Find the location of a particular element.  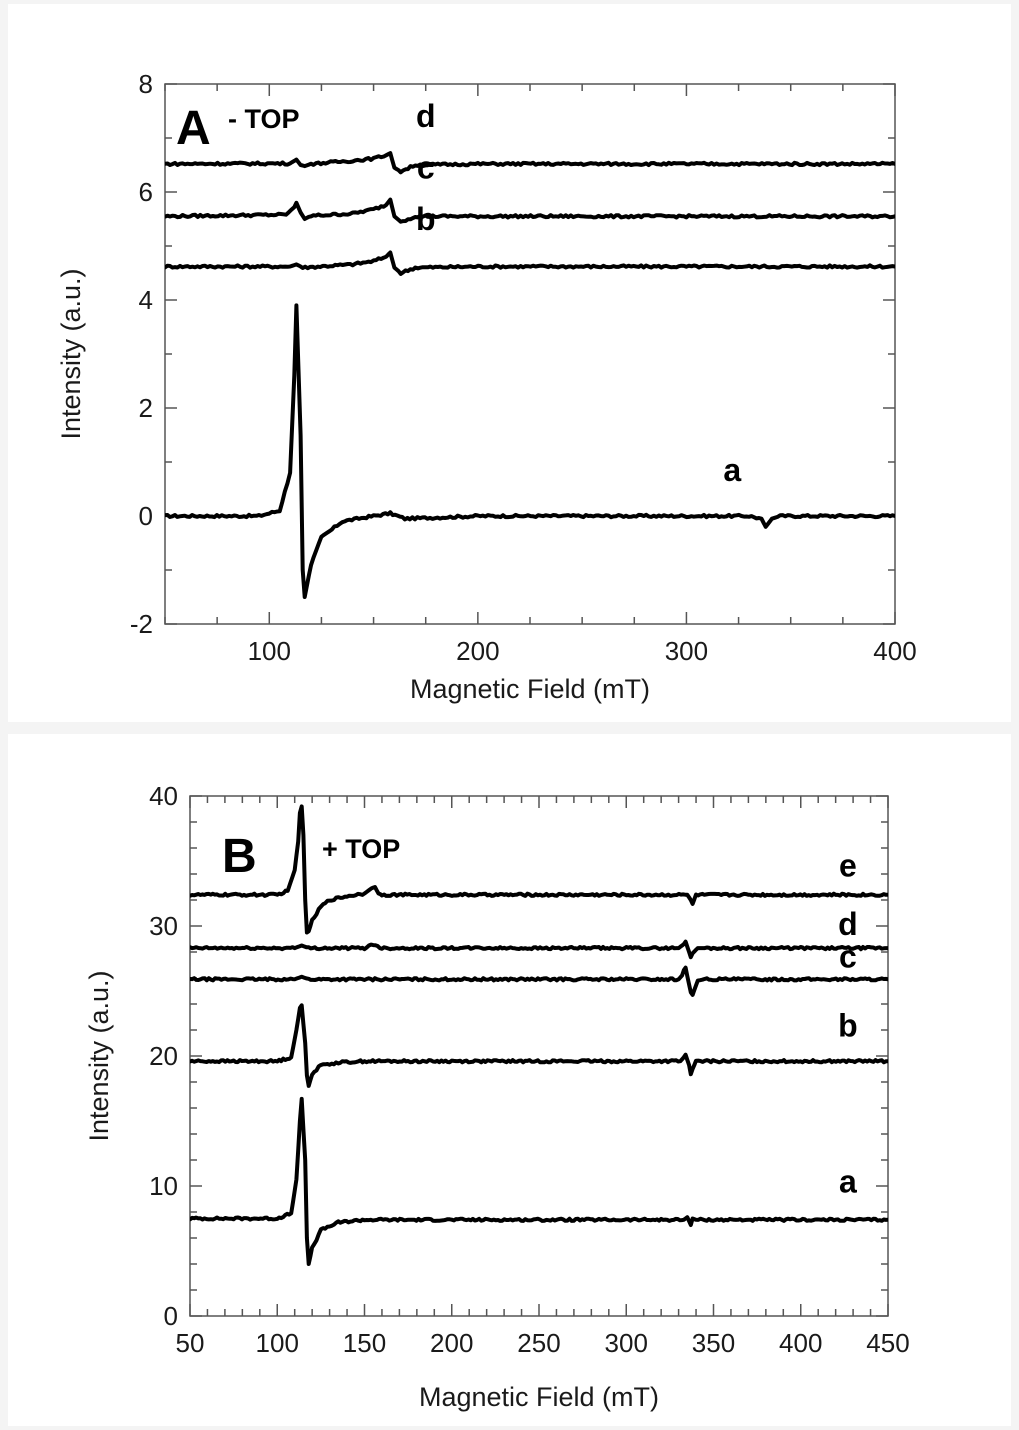

series-label-e: e is located at coordinates (848, 866).